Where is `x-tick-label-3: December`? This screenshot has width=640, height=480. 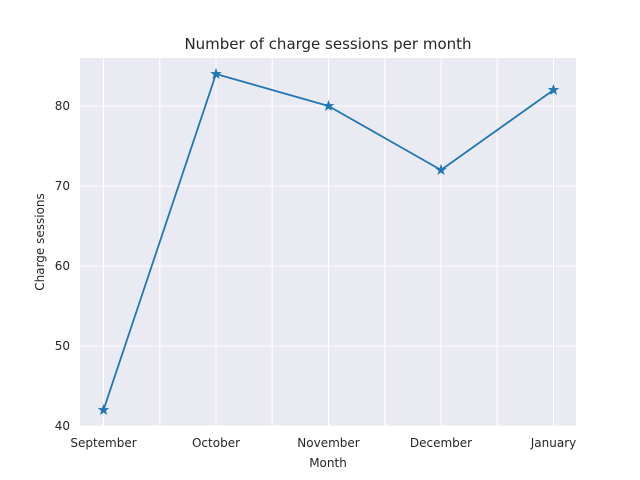 x-tick-label-3: December is located at coordinates (441, 443).